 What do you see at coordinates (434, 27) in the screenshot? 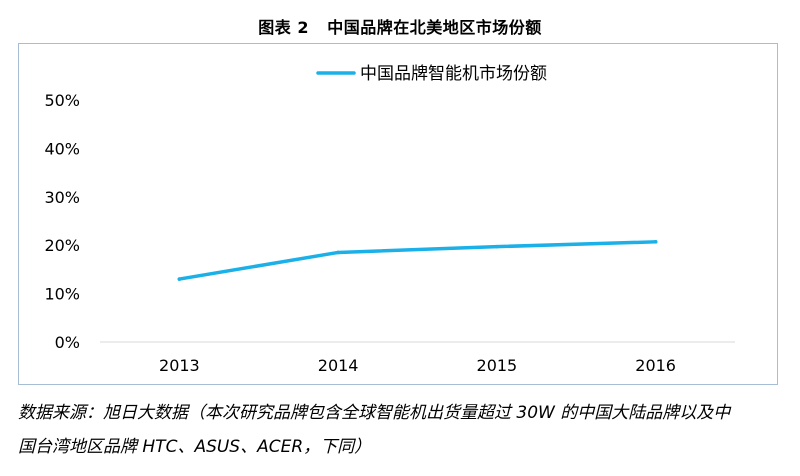
I see `figure-title-text: 中国品牌在北美地区市场份额` at bounding box center [434, 27].